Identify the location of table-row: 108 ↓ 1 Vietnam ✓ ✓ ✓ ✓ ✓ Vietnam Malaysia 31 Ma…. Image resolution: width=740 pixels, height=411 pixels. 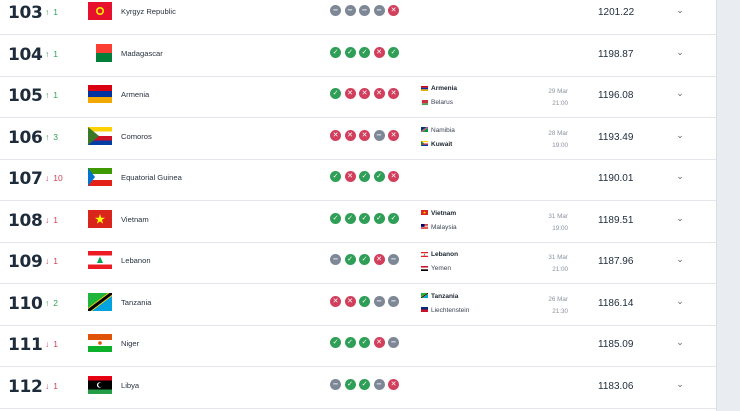
(358, 222).